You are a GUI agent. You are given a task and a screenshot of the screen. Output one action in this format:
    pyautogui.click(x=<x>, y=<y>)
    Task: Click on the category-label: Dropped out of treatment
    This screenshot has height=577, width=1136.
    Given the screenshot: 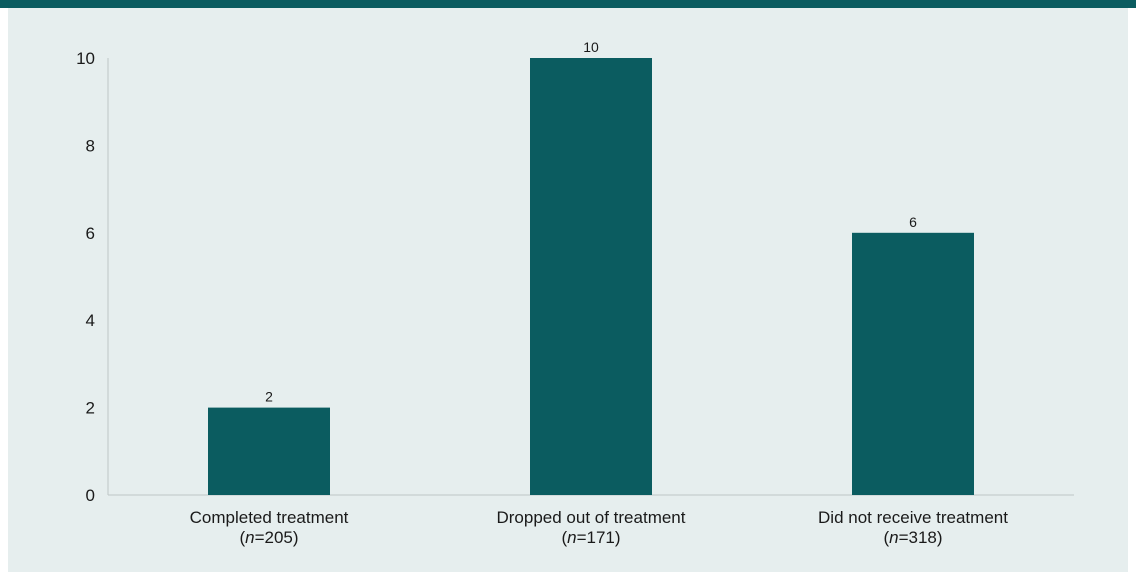 What is the action you would take?
    pyautogui.click(x=590, y=517)
    